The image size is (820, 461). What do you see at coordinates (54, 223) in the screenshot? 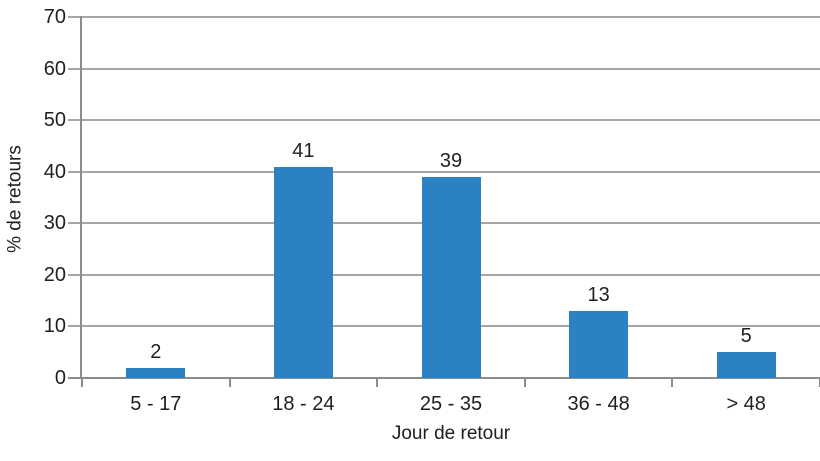
I see `y-tick-label: 30` at bounding box center [54, 223].